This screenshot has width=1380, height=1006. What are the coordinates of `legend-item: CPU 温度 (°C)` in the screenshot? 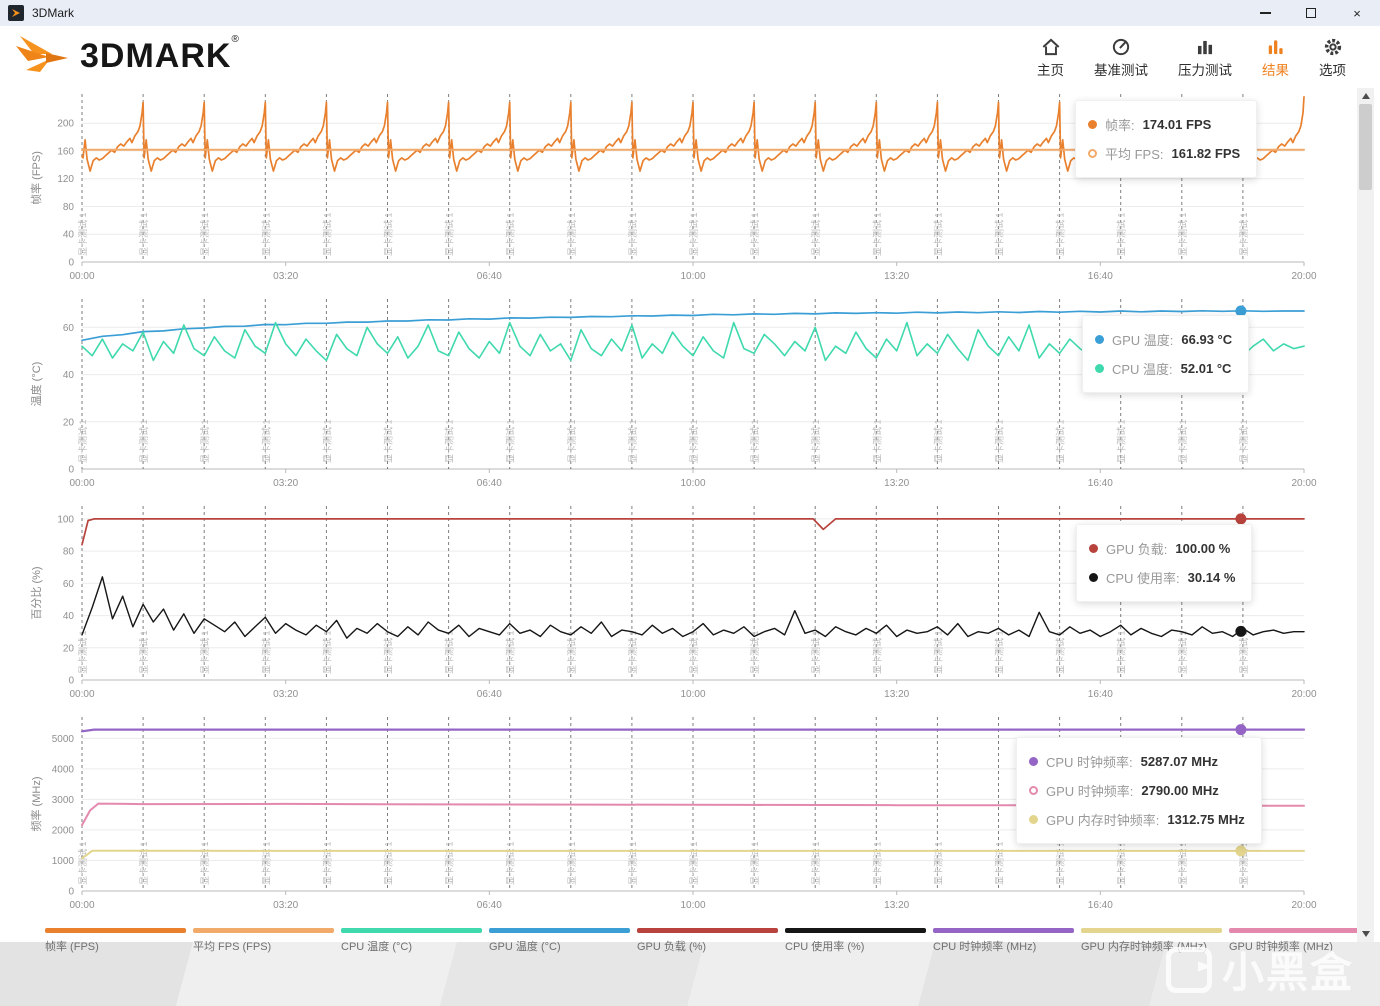 It's located at (411, 941).